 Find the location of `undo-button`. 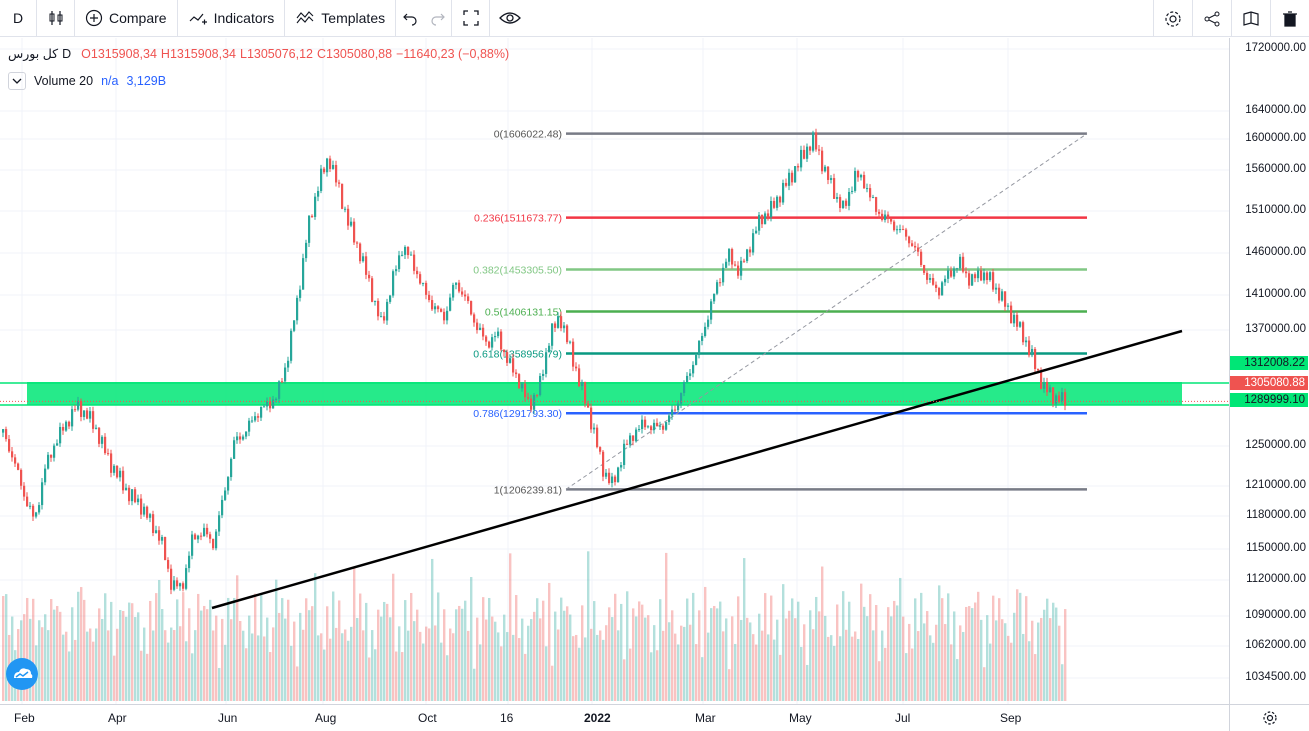

undo-button is located at coordinates (410, 18).